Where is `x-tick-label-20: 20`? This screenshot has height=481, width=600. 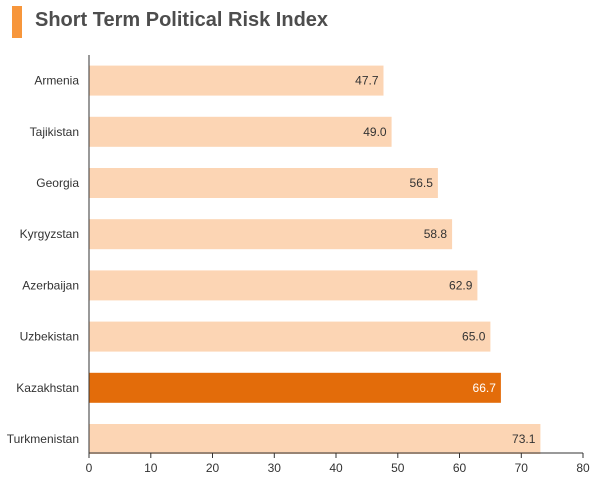
x-tick-label-20: 20 is located at coordinates (213, 468).